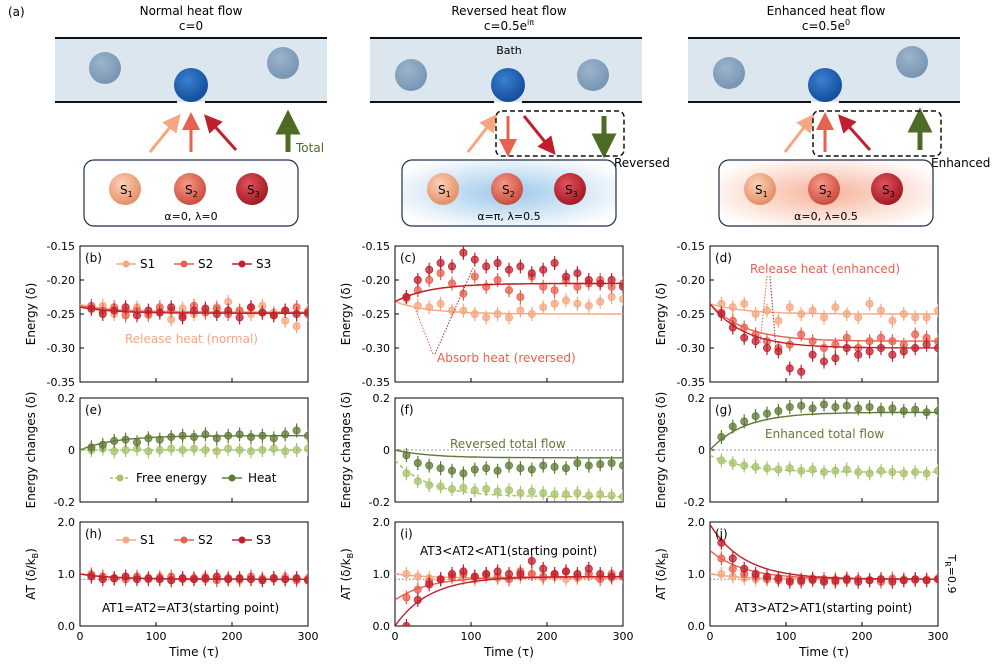 The height and width of the screenshot is (668, 996). I want to click on schematic-params: α=0, λ=0.5, so click(826, 216).